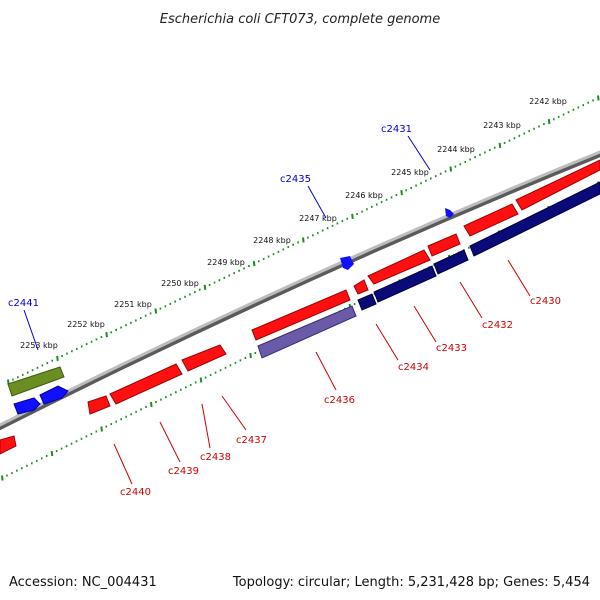 This screenshot has width=600, height=600. I want to click on accession-text: Accession: NC_004431, so click(83, 582).